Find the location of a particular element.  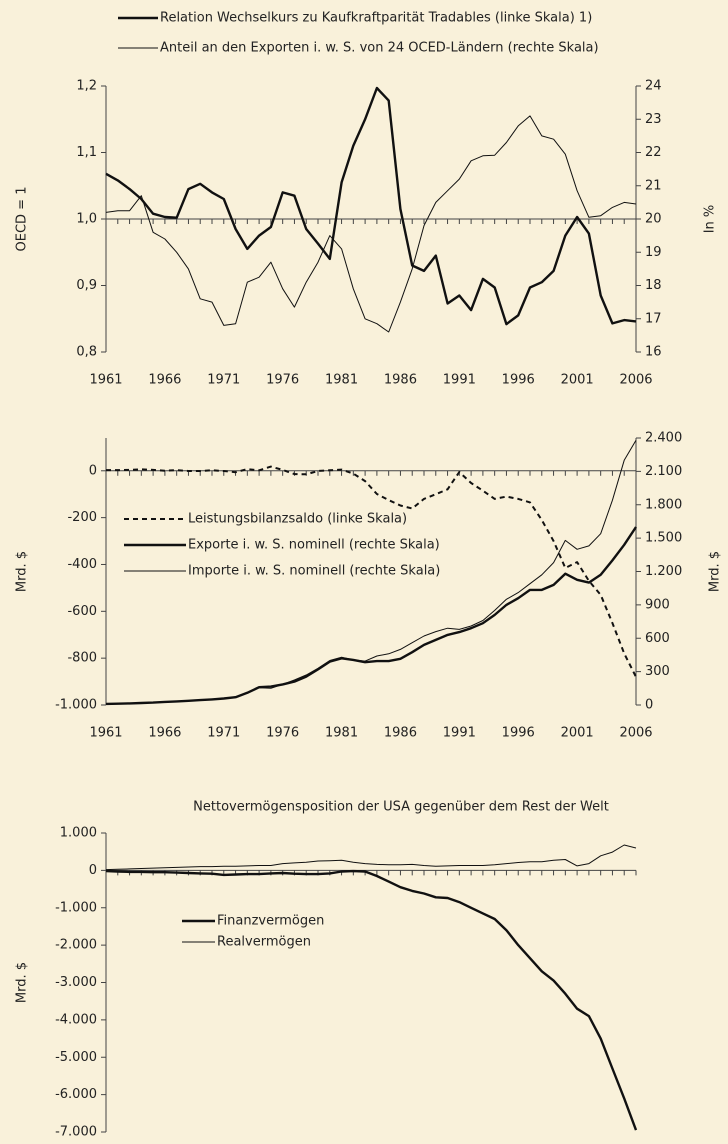

y2-tick-label: 1.800 is located at coordinates (663, 504).